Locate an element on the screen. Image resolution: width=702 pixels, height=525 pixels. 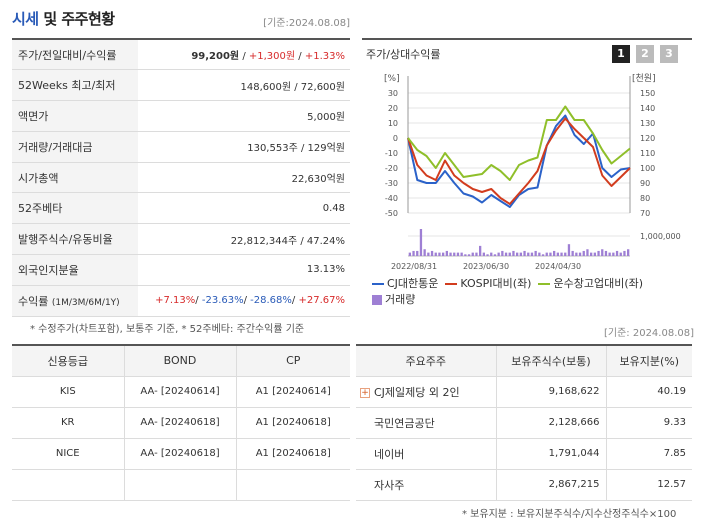
holder-header-row: 주요주주 보유주식수(보통) 보유지분(%) is located at coordinates (524, 361).